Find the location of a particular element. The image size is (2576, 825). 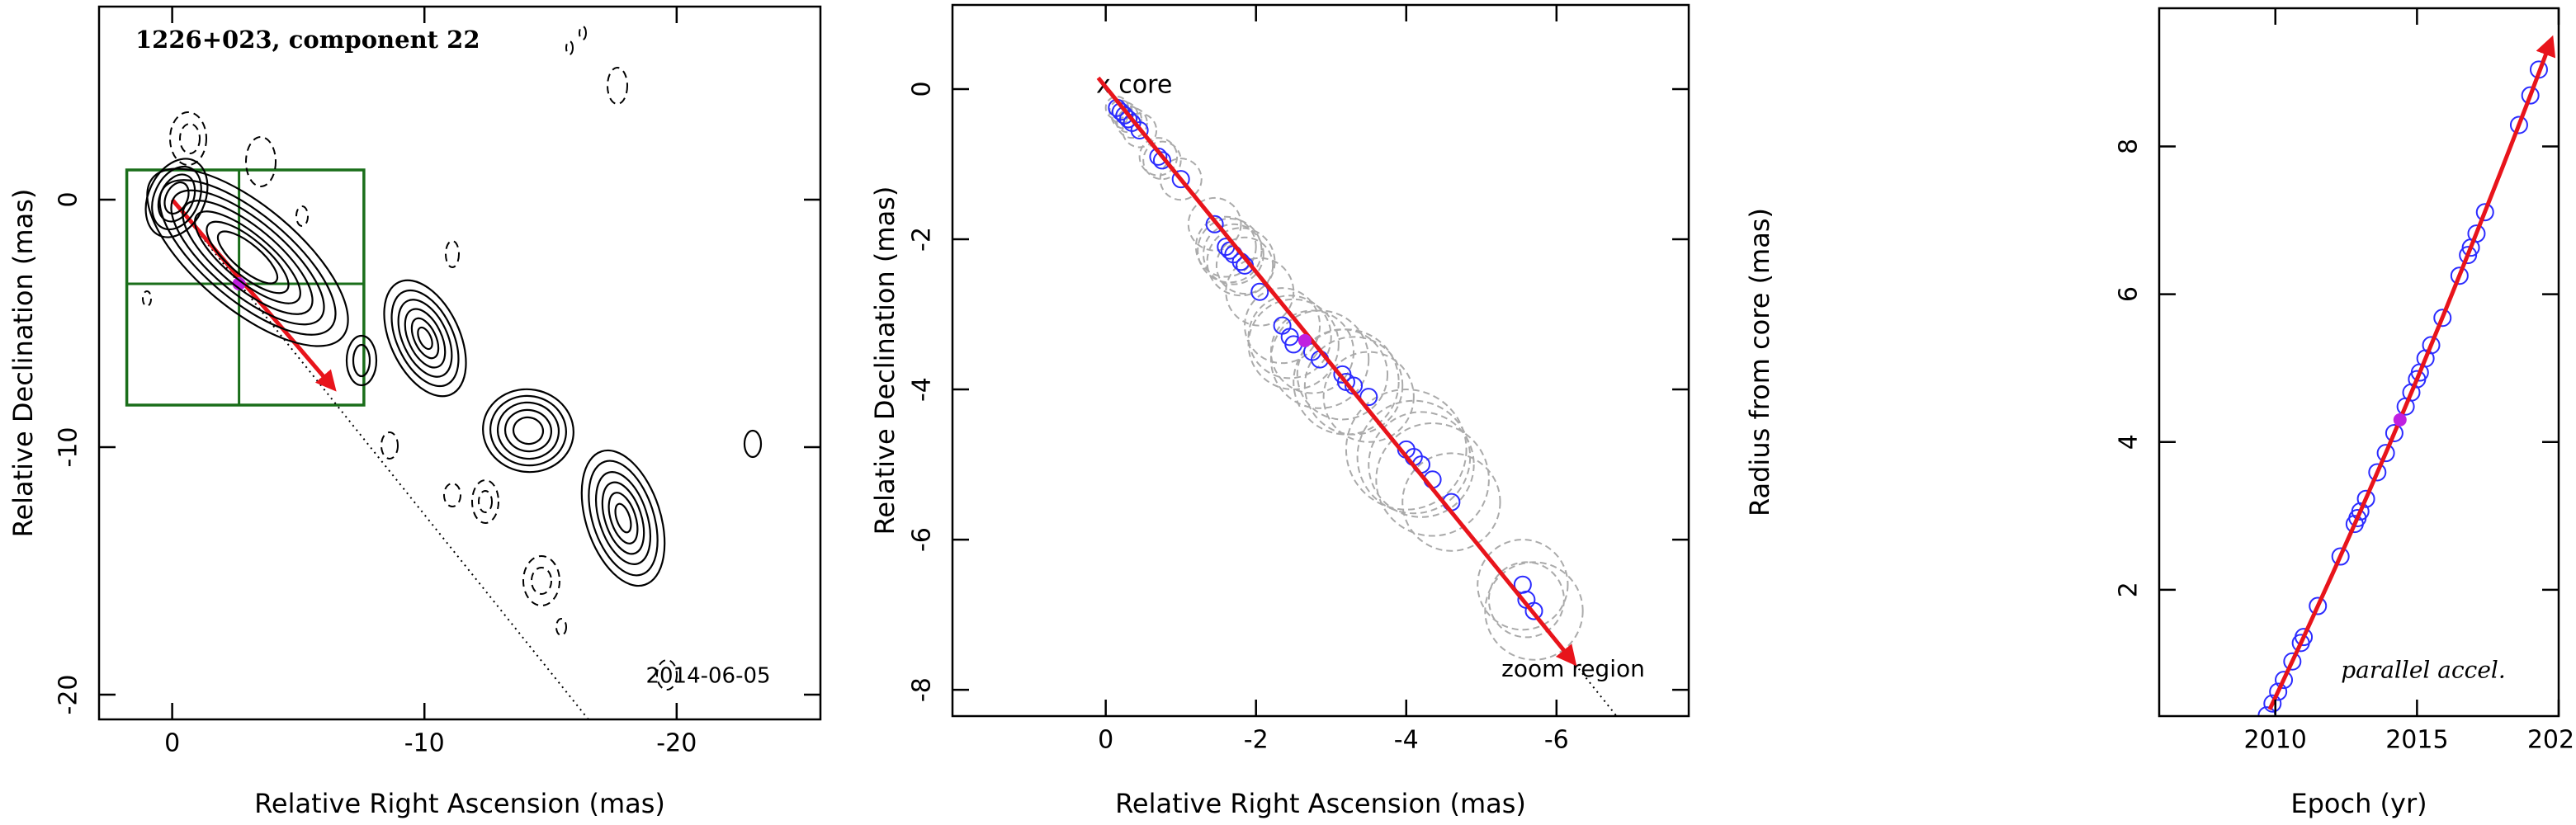

x-tick-label: 2010 is located at coordinates (2275, 740).